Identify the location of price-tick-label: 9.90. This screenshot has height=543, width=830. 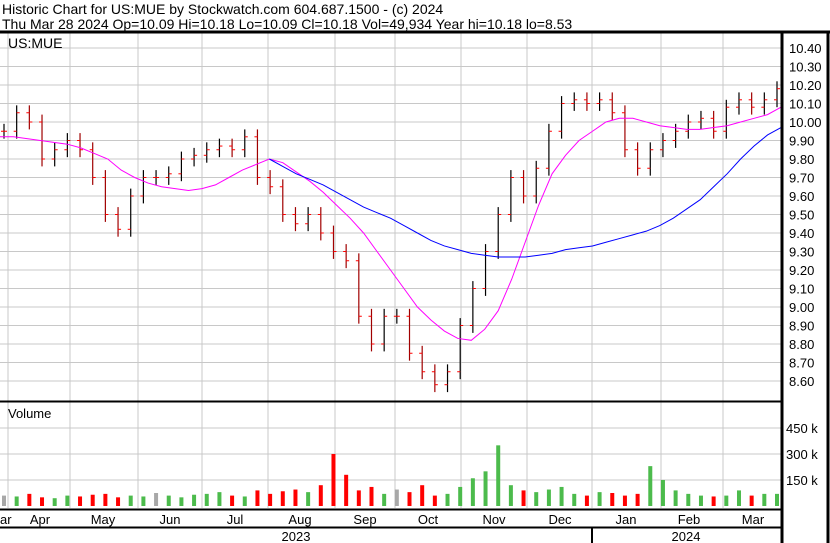
(801, 141).